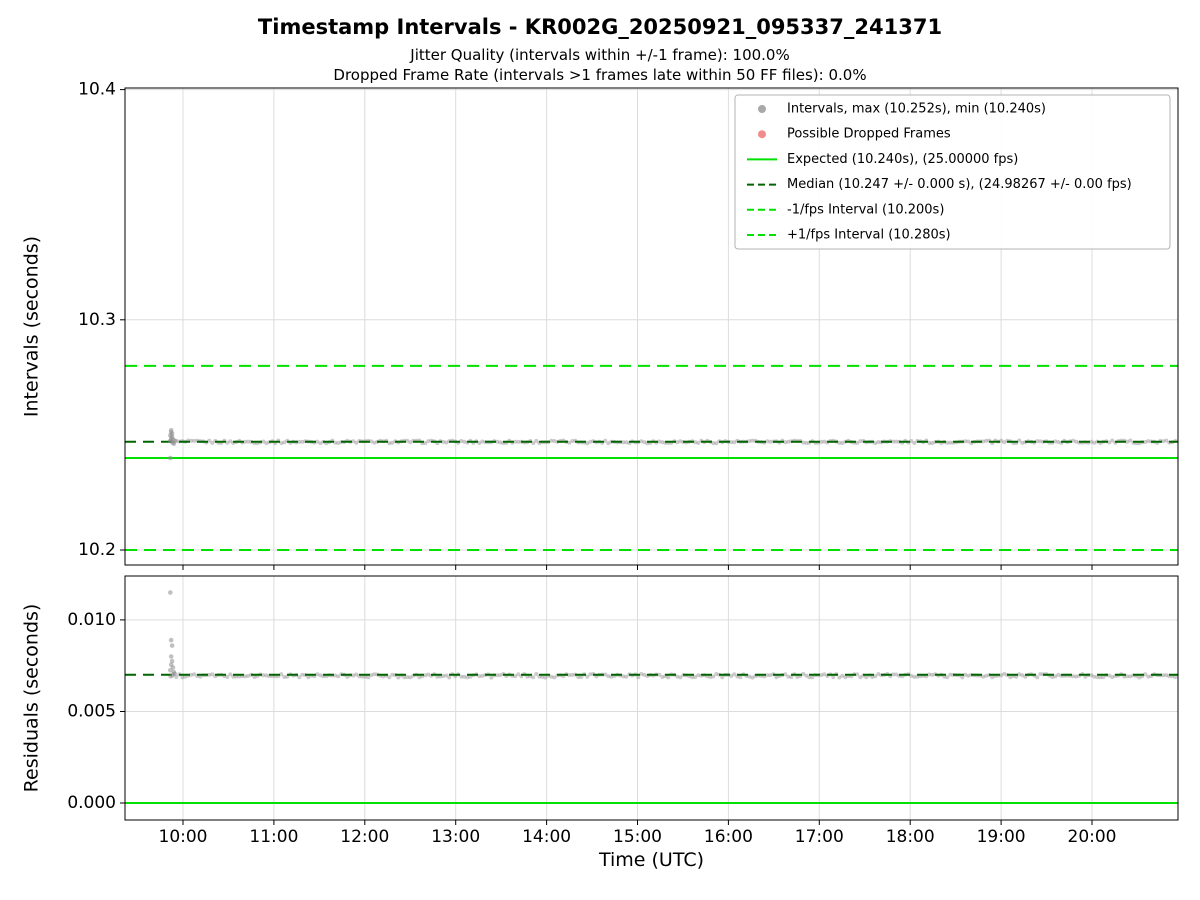 This screenshot has width=1200, height=900. I want to click on x-tick-label: 18:00, so click(910, 837).